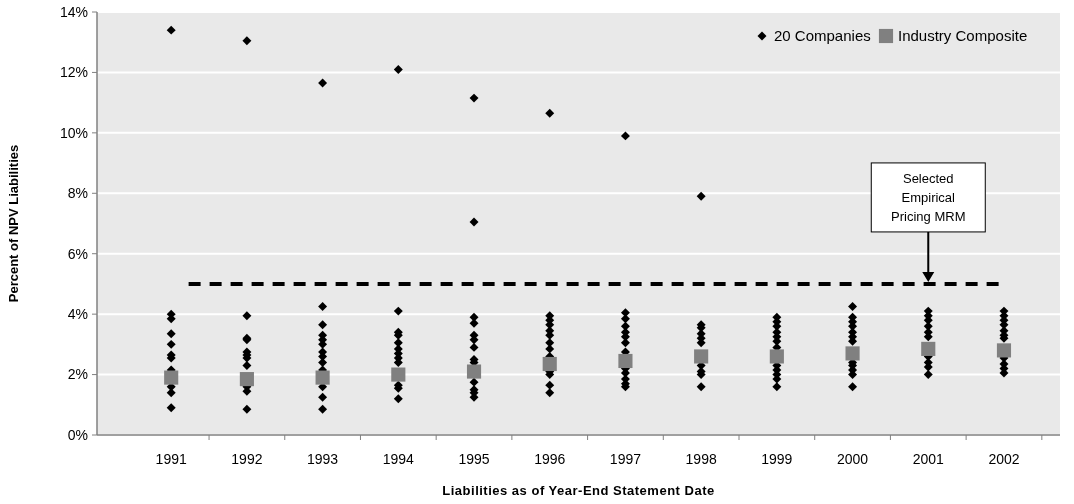 The height and width of the screenshot is (504, 1074). What do you see at coordinates (73, 72) in the screenshot?
I see `y-tick-label: 12%` at bounding box center [73, 72].